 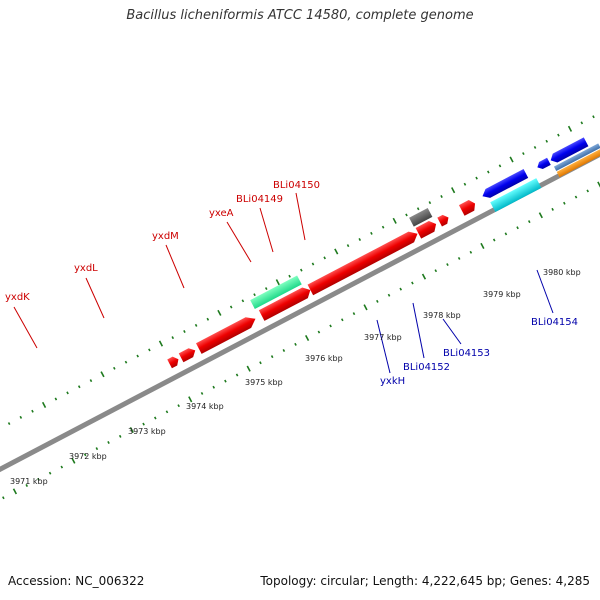 What do you see at coordinates (468, 207) in the screenshot?
I see `gene-arrow-fwd-BLi04150` at bounding box center [468, 207].